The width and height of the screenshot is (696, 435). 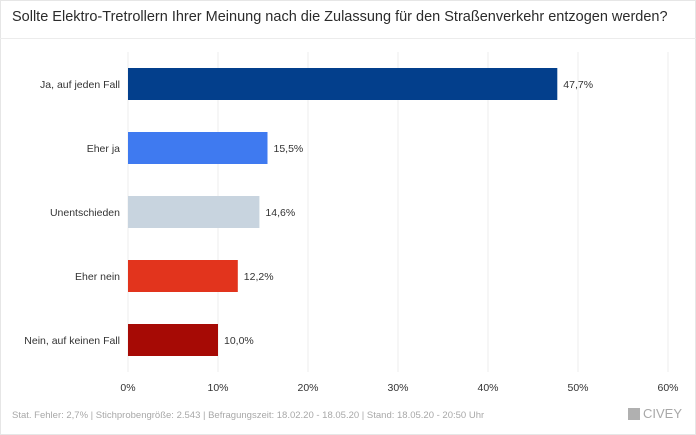 I want to click on x-tick-label: 60%, so click(x=667, y=388).